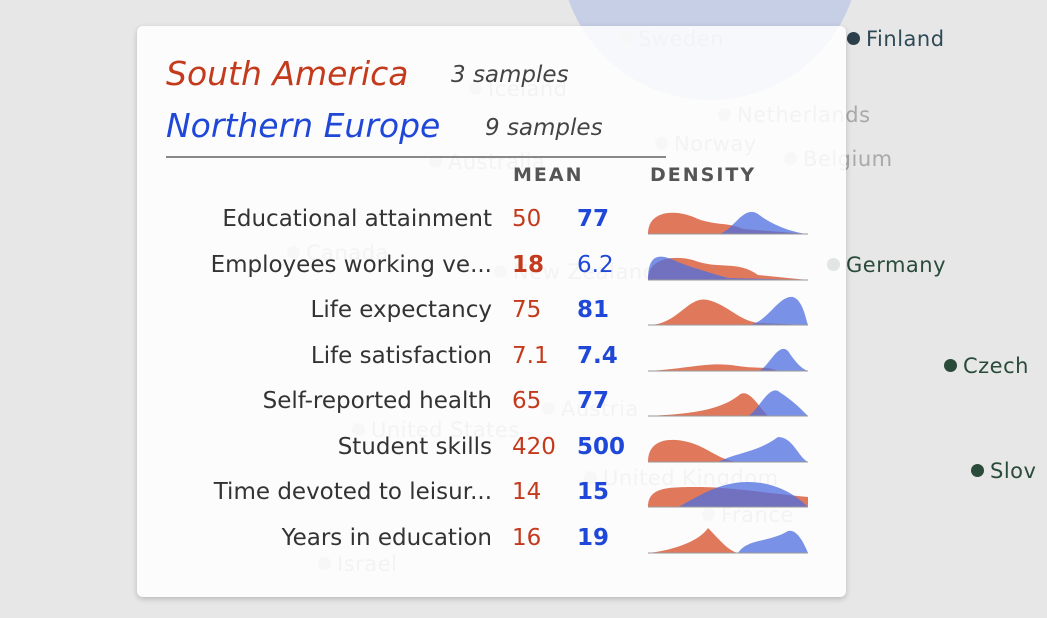 This screenshot has width=1047, height=618. I want to click on mean-value-a: 18, so click(528, 264).